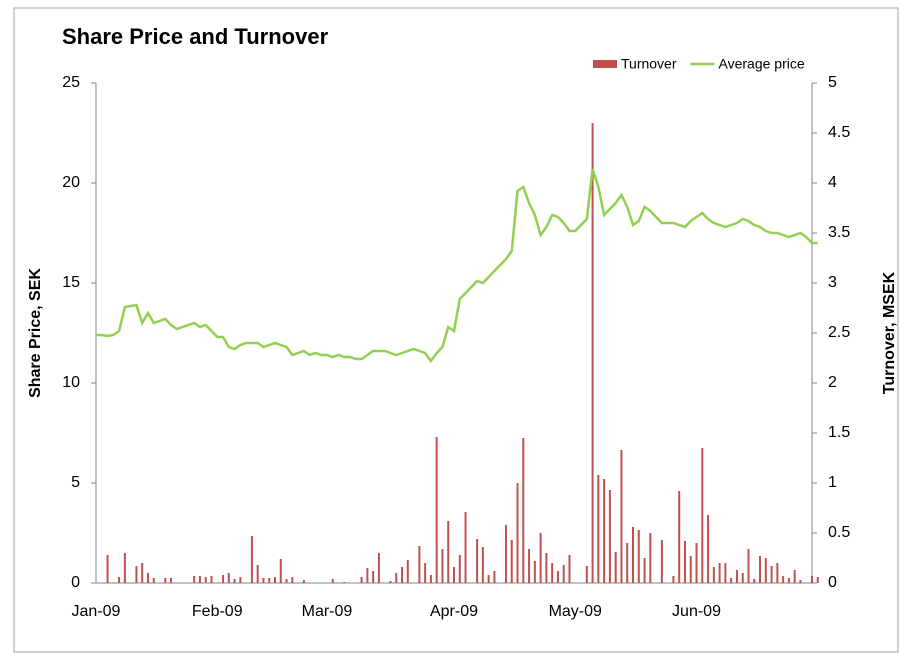 This screenshot has height=655, width=900. What do you see at coordinates (832, 582) in the screenshot?
I see `y2-tick-label: 0` at bounding box center [832, 582].